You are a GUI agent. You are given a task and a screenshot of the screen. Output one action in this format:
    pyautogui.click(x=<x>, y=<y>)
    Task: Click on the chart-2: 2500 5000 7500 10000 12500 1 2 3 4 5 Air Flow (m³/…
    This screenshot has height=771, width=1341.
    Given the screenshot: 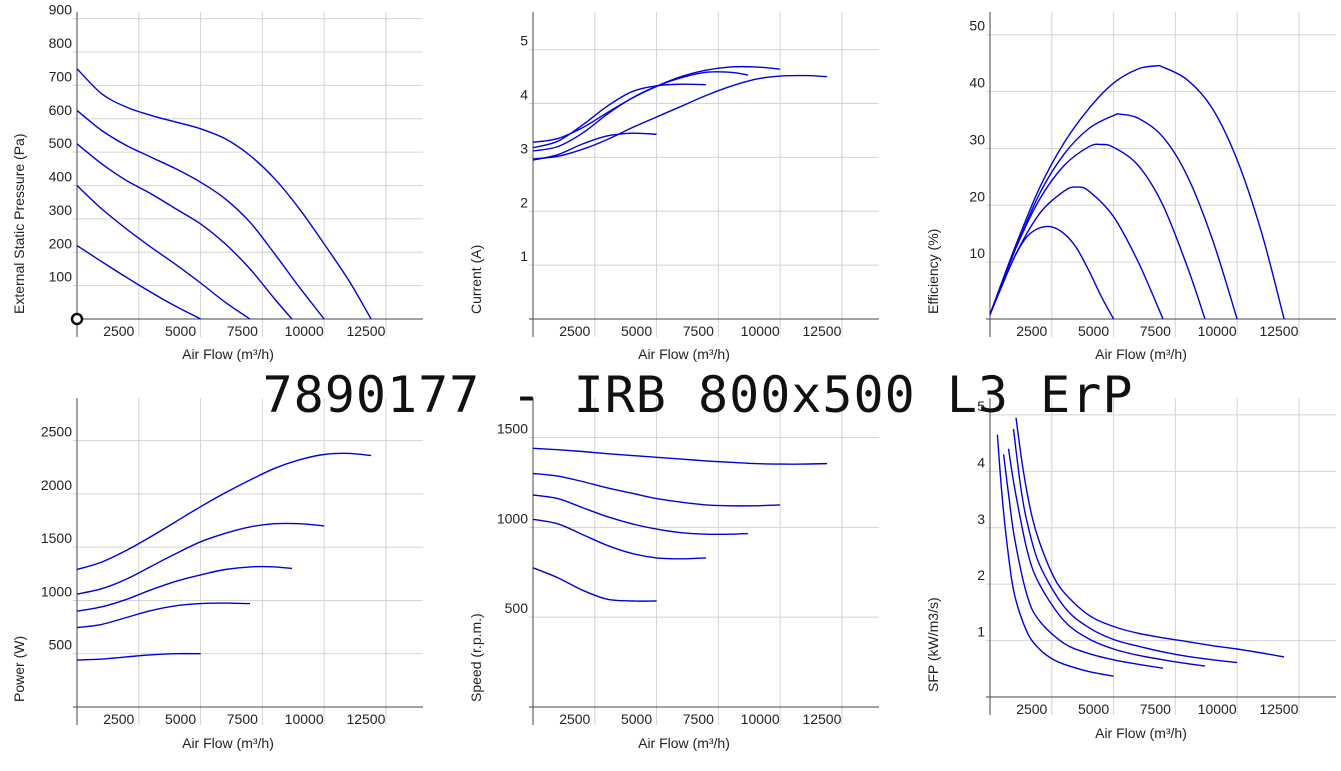 What is the action you would take?
    pyautogui.click(x=673, y=187)
    